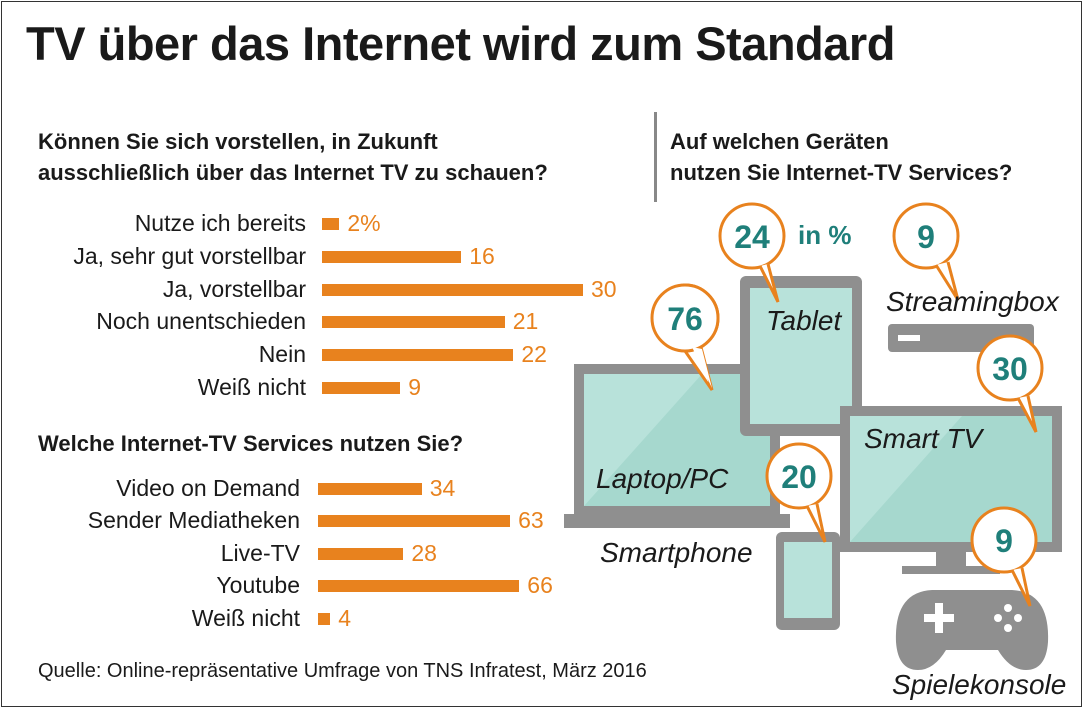  Describe the element at coordinates (926, 237) in the screenshot. I see `pin-streamingbox-value: 9` at that location.